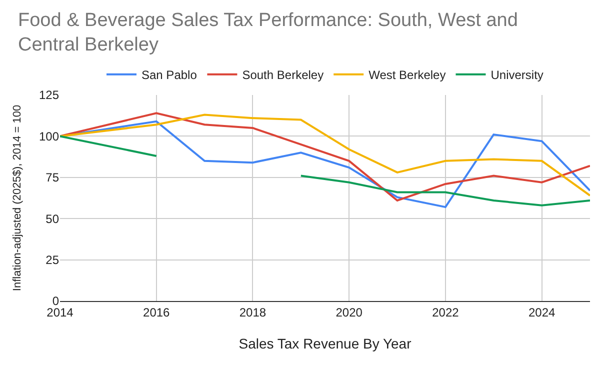 Image resolution: width=600 pixels, height=371 pixels. What do you see at coordinates (252, 312) in the screenshot?
I see `x-tick-label: 2018` at bounding box center [252, 312].